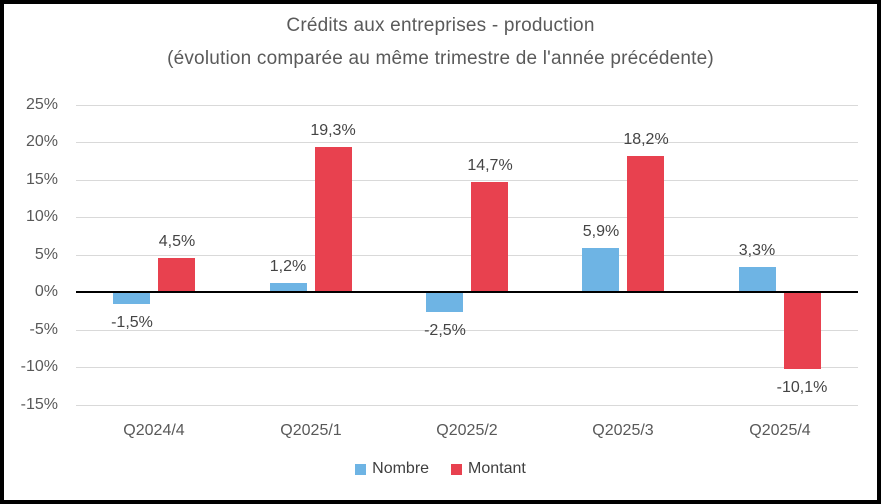 The width and height of the screenshot is (881, 504). Describe the element at coordinates (467, 430) in the screenshot. I see `x-axis-tick-label: Q2025/2` at that location.